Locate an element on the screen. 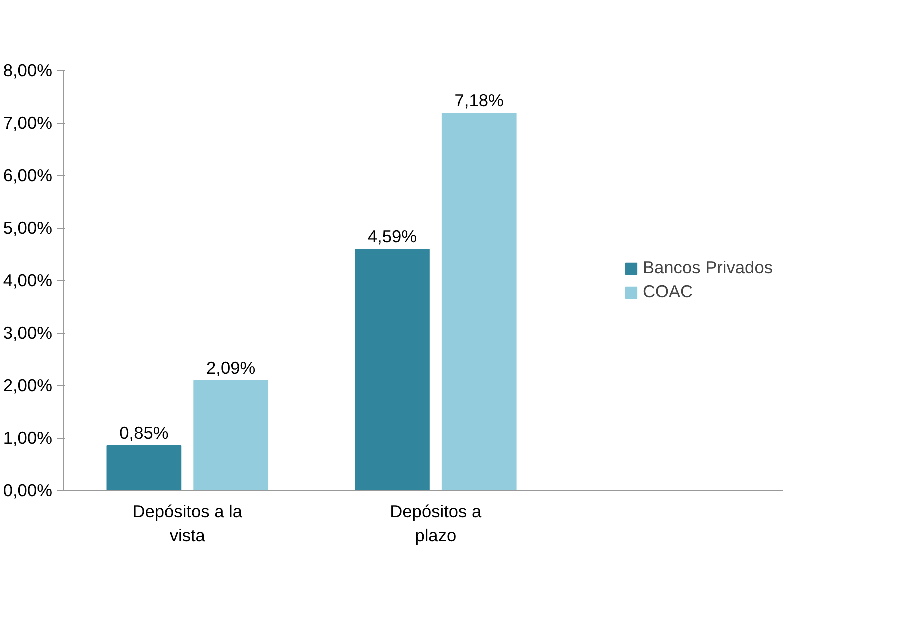 This screenshot has width=924, height=617. data-label: 0,85% is located at coordinates (144, 432).